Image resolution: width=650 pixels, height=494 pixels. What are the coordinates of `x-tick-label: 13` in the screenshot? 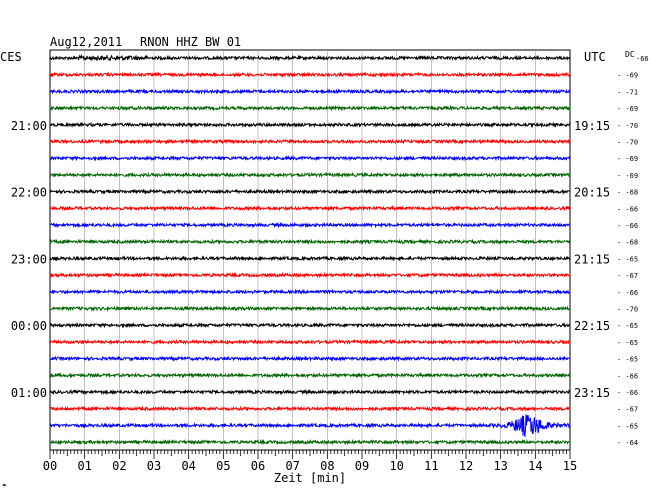 It's located at (500, 466).